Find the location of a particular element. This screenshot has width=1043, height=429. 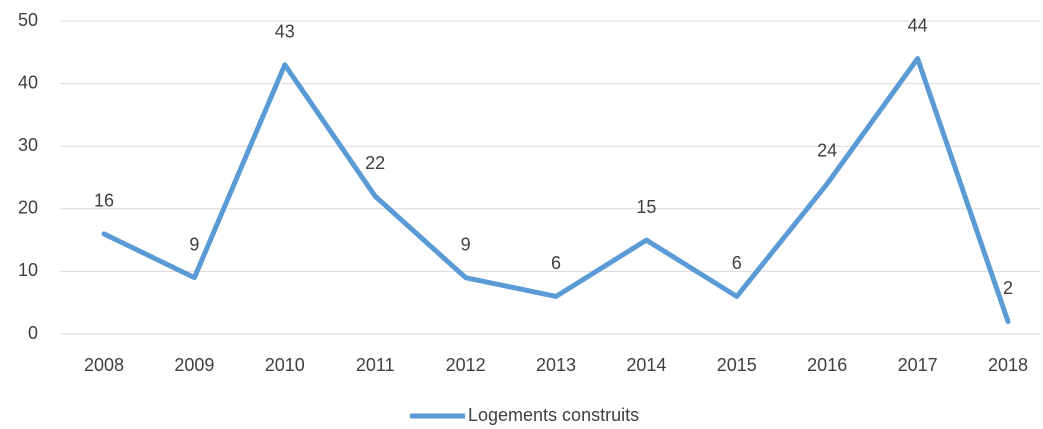

x-tick-label: 2012 is located at coordinates (466, 365).